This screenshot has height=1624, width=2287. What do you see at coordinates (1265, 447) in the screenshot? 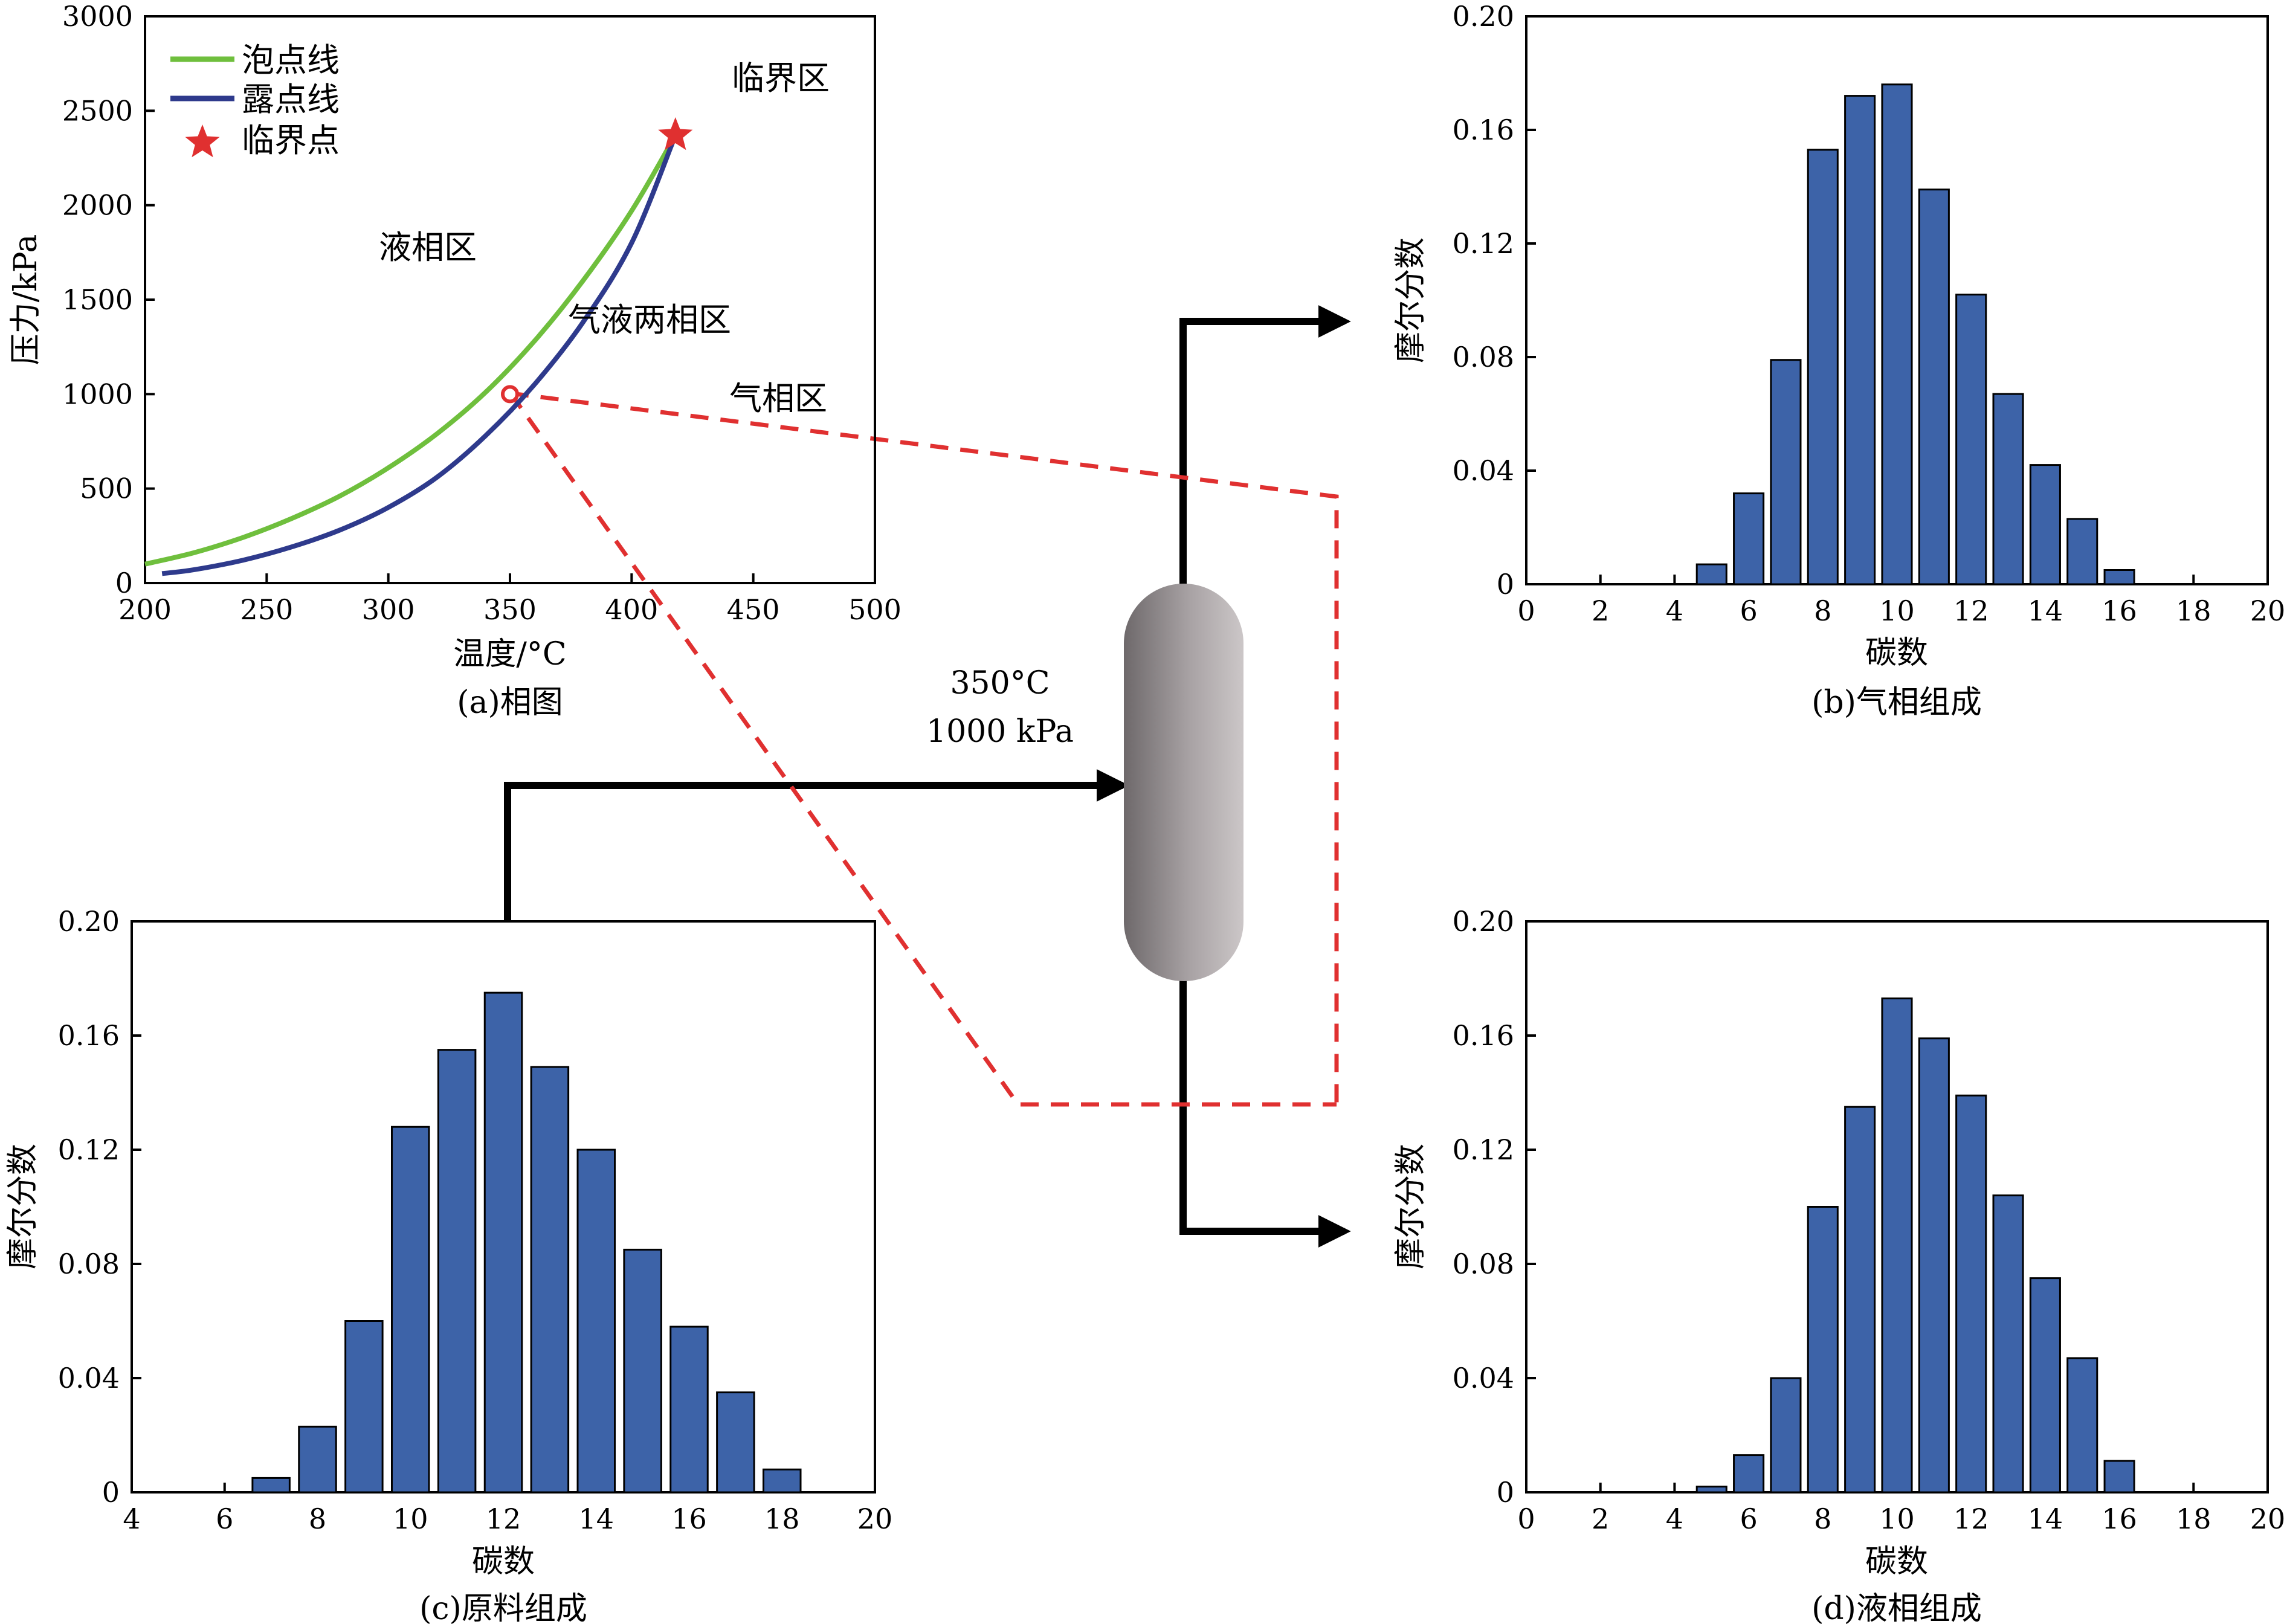
I see `vapor-outlet-line` at bounding box center [1265, 447].